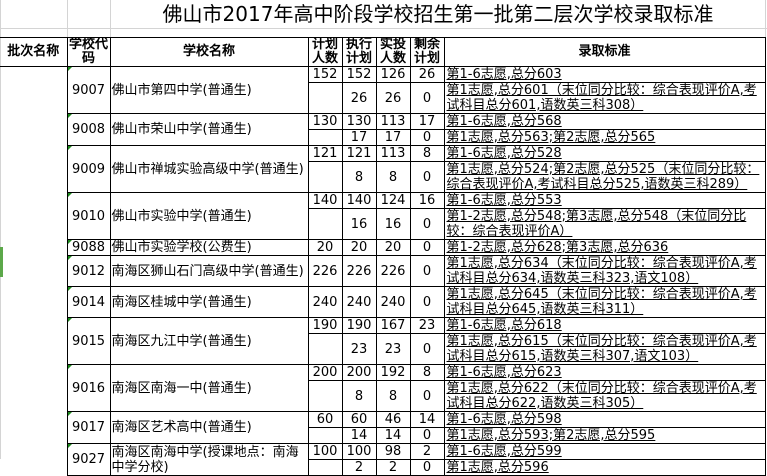  What do you see at coordinates (325, 52) in the screenshot?
I see `header-plan: 计划人数` at bounding box center [325, 52].